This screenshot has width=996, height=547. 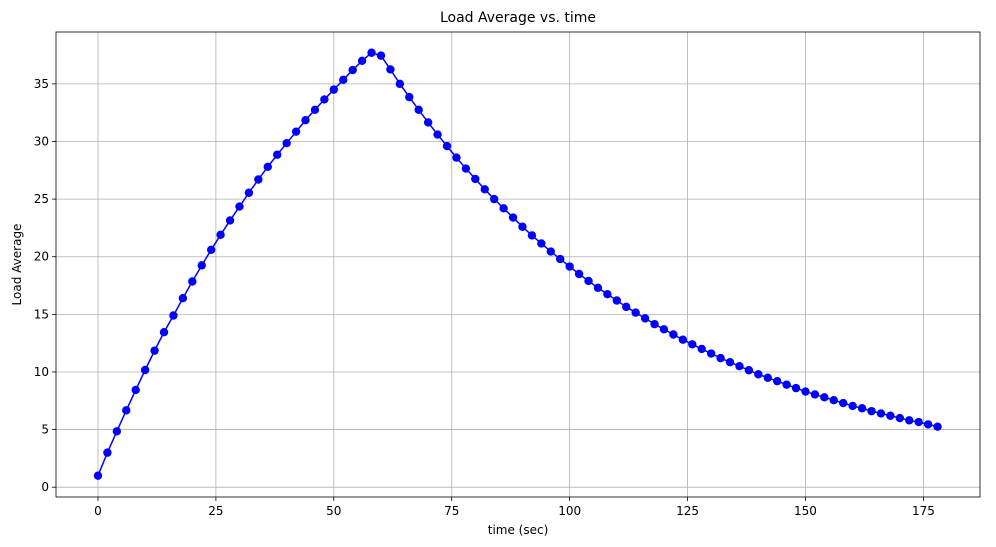 What do you see at coordinates (45, 430) in the screenshot?
I see `y-tick-label: 5` at bounding box center [45, 430].